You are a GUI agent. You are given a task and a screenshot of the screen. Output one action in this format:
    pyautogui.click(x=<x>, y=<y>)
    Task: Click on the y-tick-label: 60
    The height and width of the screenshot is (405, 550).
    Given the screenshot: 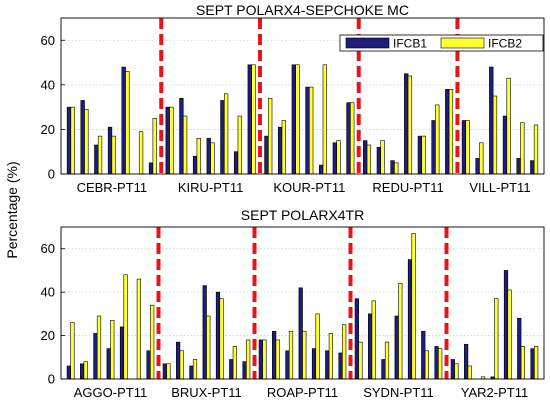 What is the action you would take?
    pyautogui.click(x=48, y=248)
    